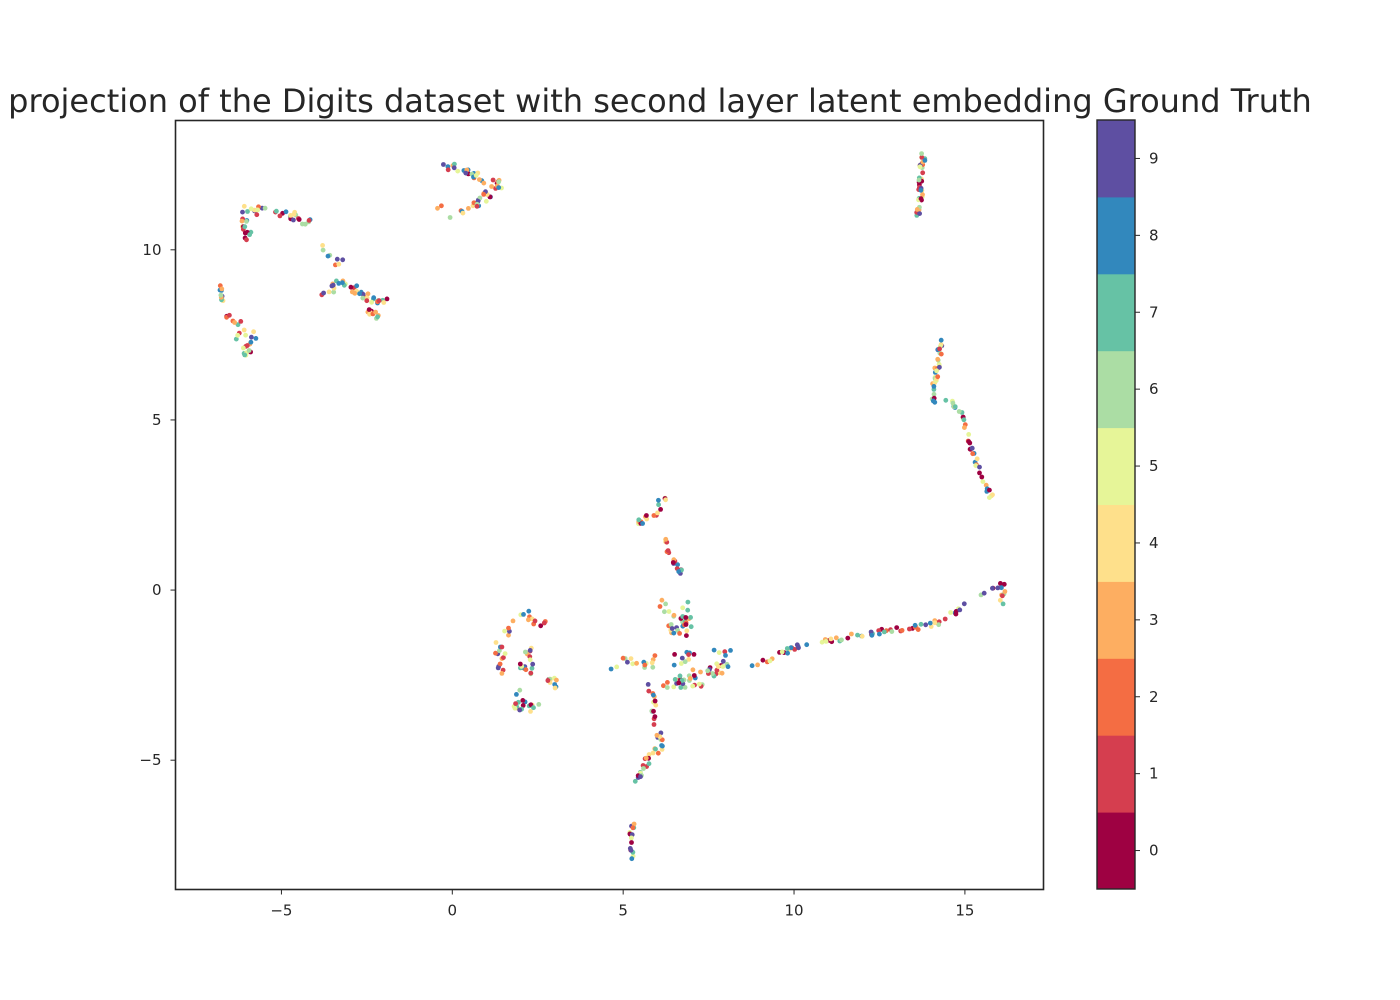 This screenshot has height=1000, width=1400. I want to click on y-tick-label: 0, so click(157, 590).